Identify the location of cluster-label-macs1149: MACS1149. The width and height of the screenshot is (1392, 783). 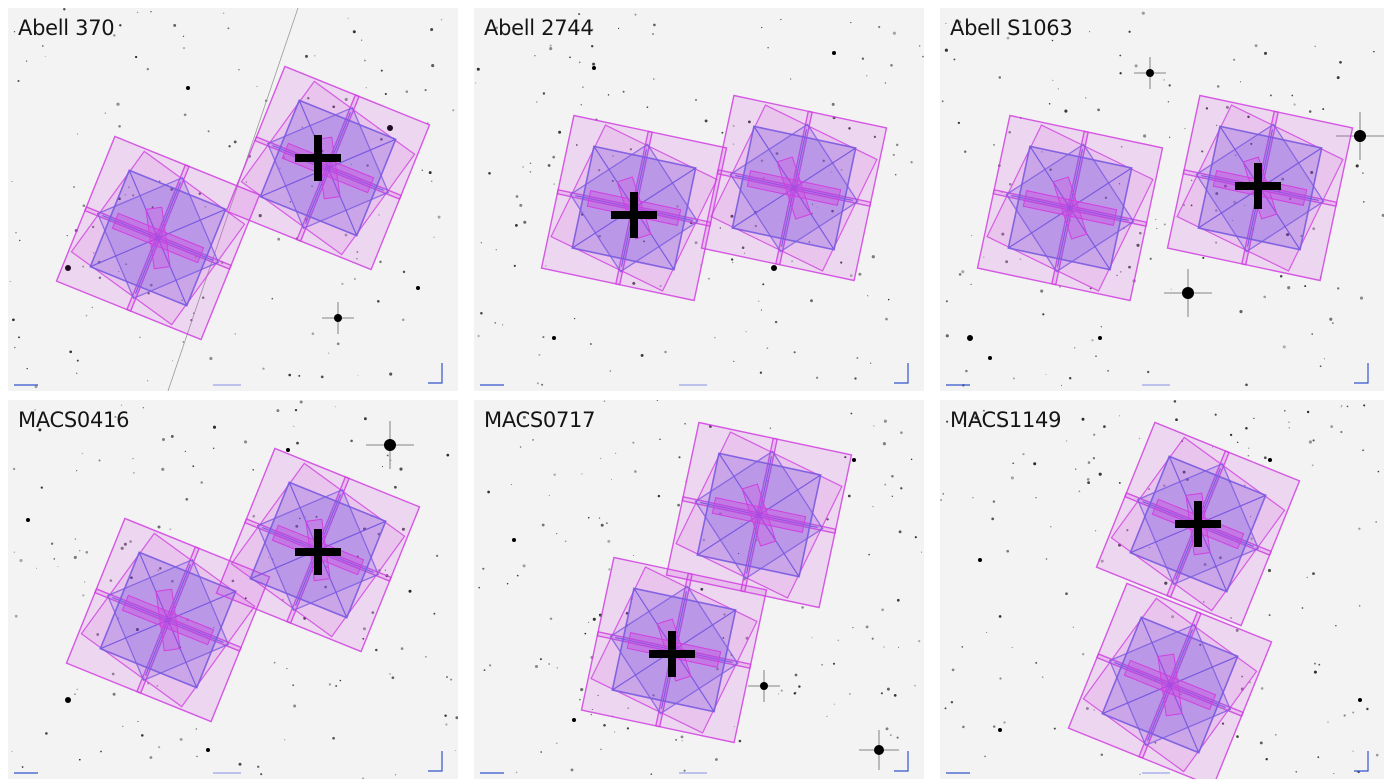
(1006, 420).